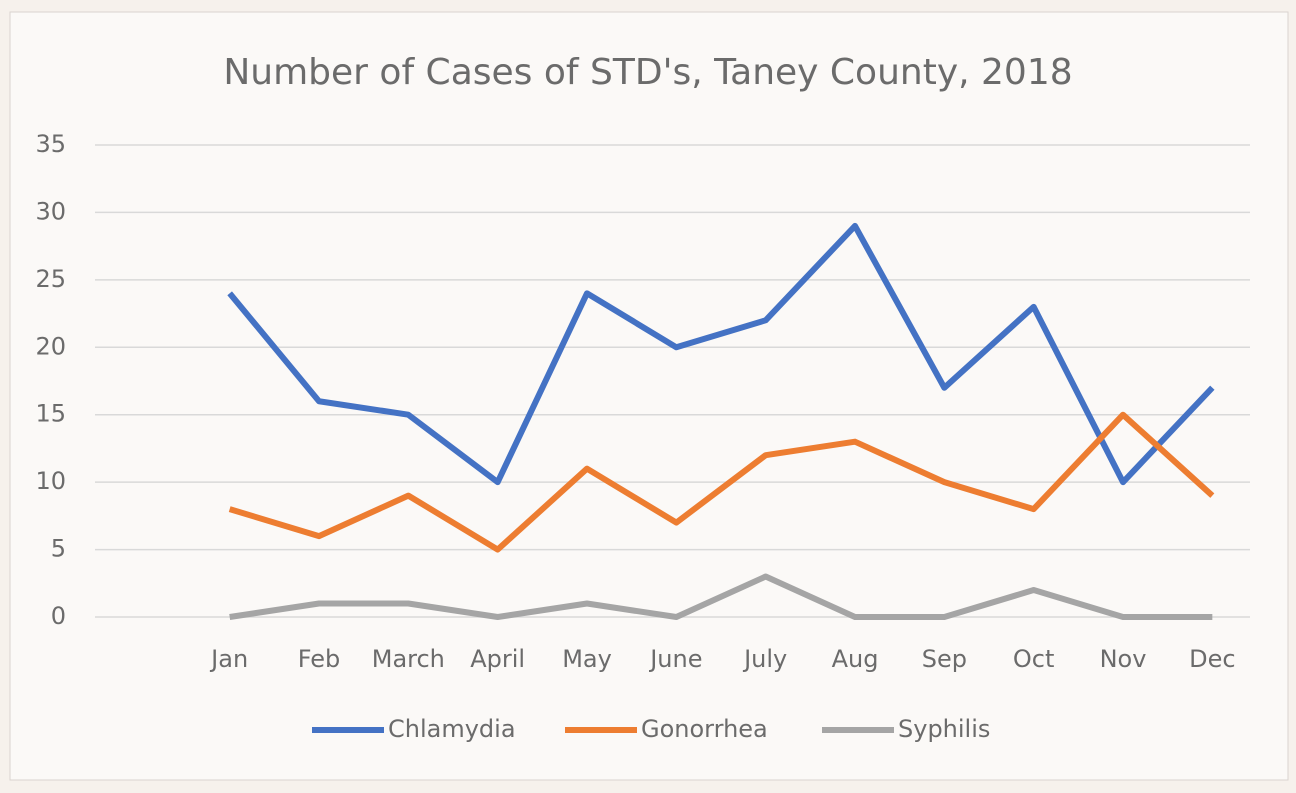  I want to click on x-tick-label: March, so click(408, 659).